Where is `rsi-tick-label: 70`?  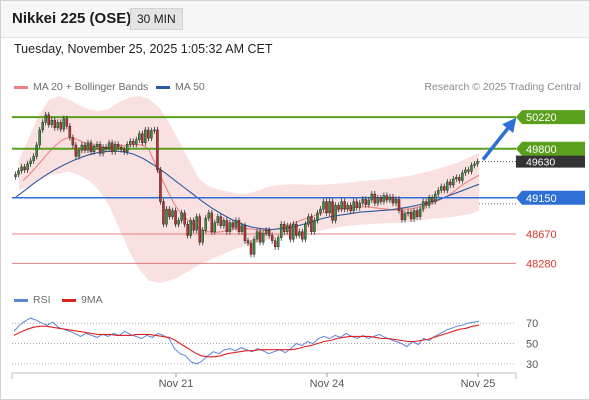
rsi-tick-label: 70 is located at coordinates (532, 324).